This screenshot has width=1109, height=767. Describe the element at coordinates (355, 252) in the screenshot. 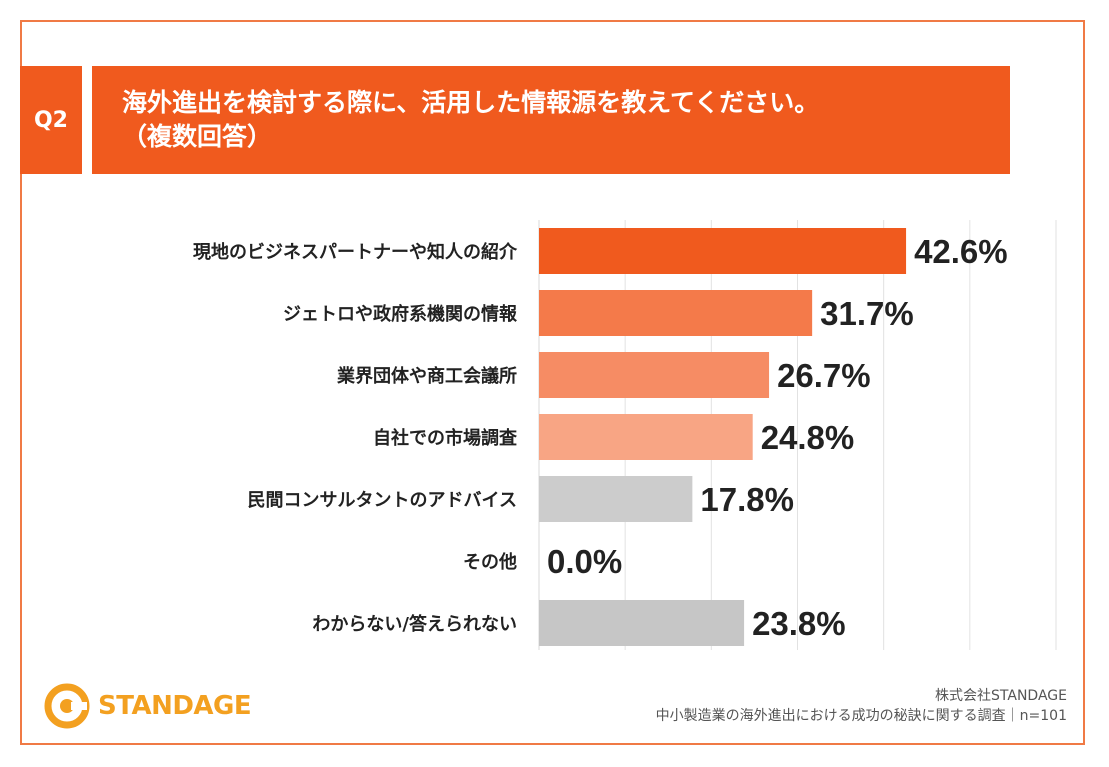

I see `category-label: 現地のビジネスパートナーや知人の紹介` at that location.